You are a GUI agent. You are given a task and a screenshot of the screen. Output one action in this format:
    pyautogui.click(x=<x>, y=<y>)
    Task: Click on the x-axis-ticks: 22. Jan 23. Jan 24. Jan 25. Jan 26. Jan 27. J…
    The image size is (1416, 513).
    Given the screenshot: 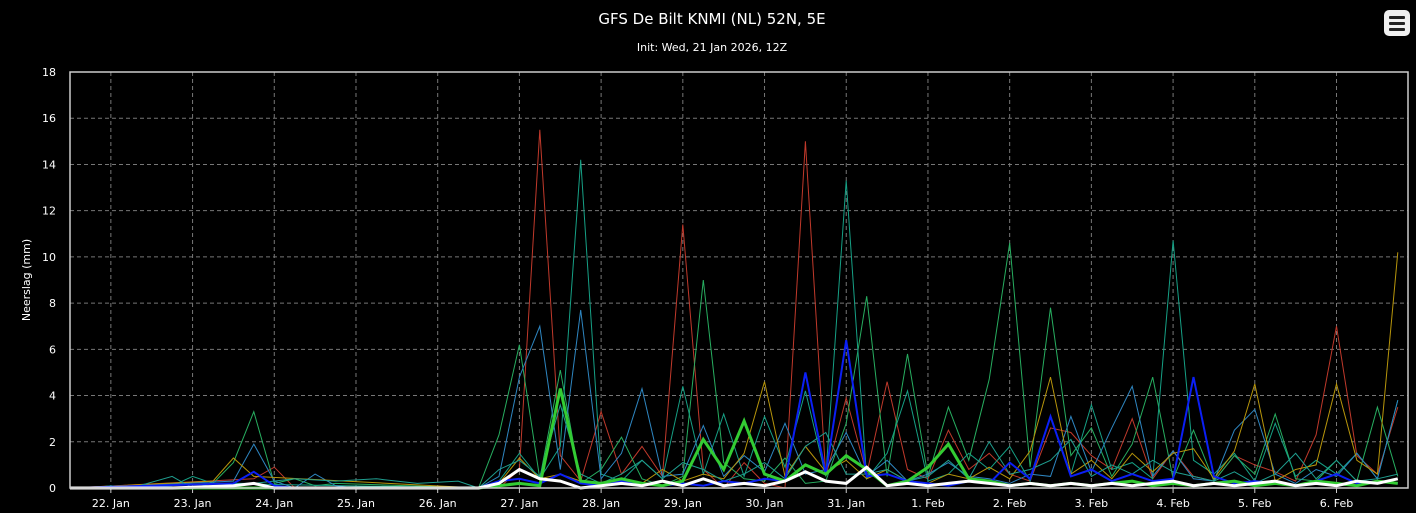 What is the action you would take?
    pyautogui.click(x=722, y=499)
    